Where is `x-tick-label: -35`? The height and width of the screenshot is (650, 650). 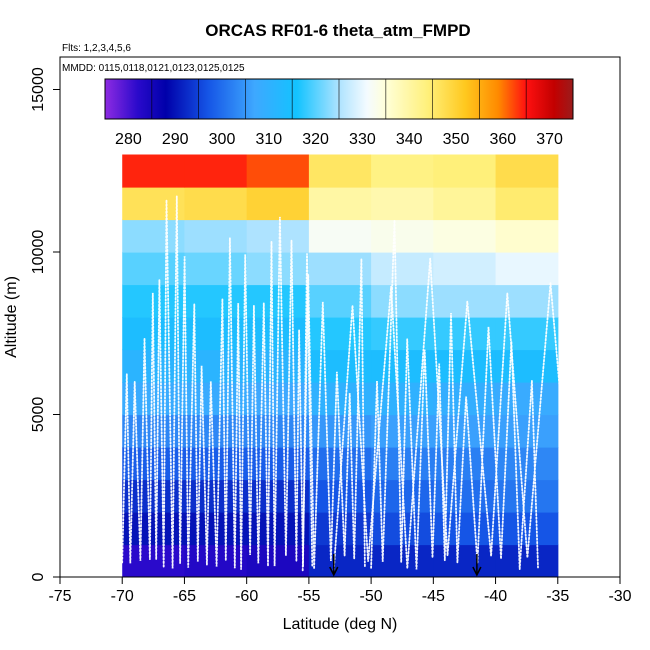
x-tick-label: -35 is located at coordinates (557, 596).